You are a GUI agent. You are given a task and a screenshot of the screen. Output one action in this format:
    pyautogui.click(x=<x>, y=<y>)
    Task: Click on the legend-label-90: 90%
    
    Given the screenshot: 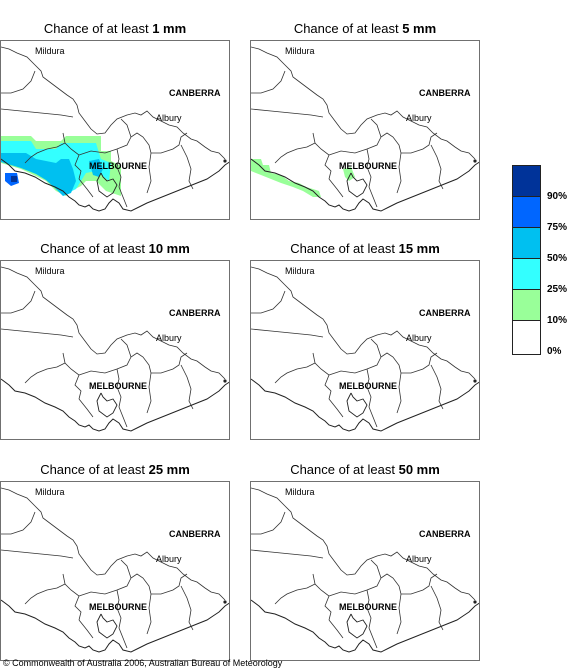 What is the action you would take?
    pyautogui.click(x=557, y=196)
    